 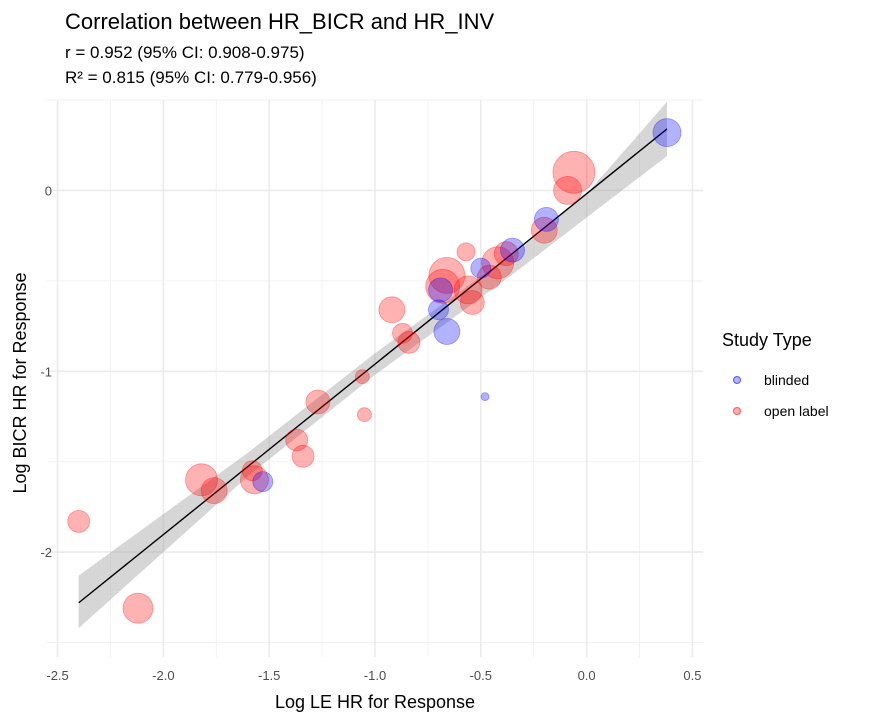 I want to click on legend-item-open-label: open label, so click(x=775, y=410).